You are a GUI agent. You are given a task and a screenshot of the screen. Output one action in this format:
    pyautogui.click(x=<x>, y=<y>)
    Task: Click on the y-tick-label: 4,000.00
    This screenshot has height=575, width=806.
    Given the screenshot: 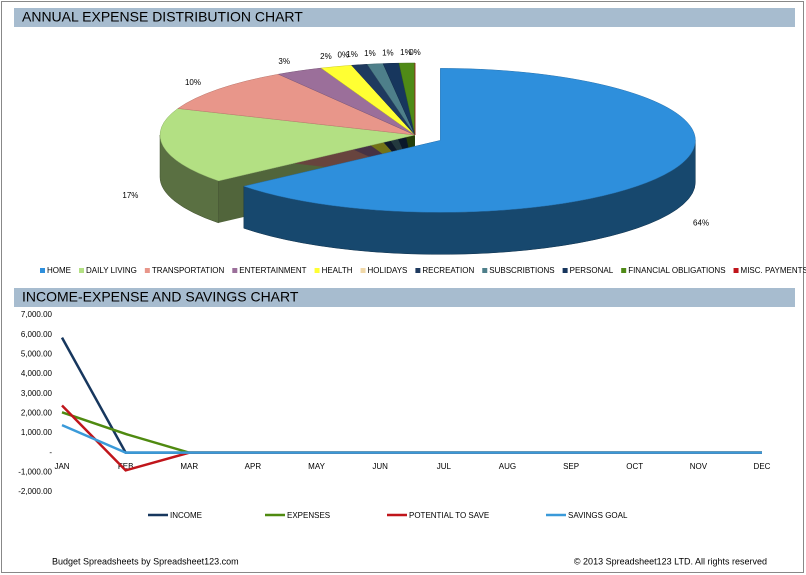 What is the action you would take?
    pyautogui.click(x=37, y=373)
    